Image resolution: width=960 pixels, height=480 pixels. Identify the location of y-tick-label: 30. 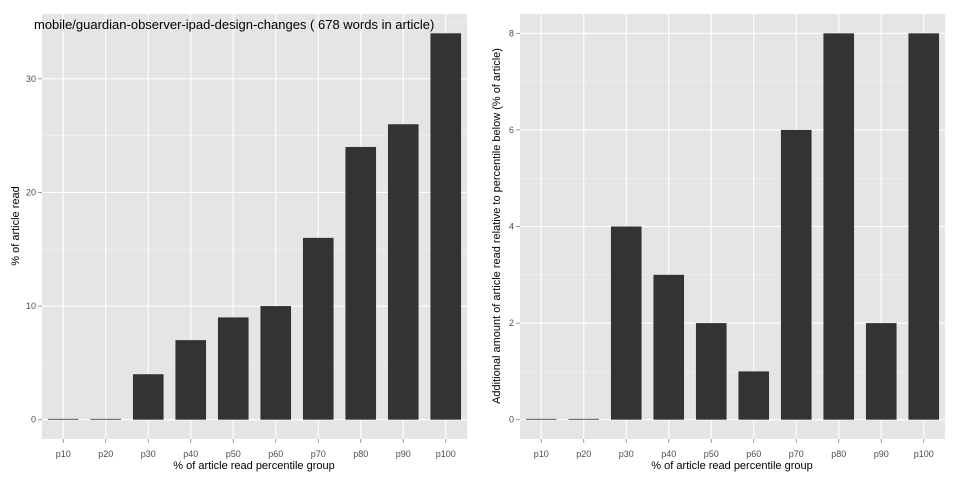
(31, 79).